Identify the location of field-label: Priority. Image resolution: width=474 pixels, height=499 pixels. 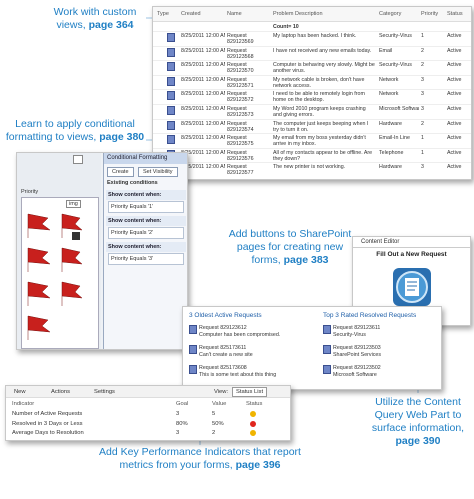
(30, 192).